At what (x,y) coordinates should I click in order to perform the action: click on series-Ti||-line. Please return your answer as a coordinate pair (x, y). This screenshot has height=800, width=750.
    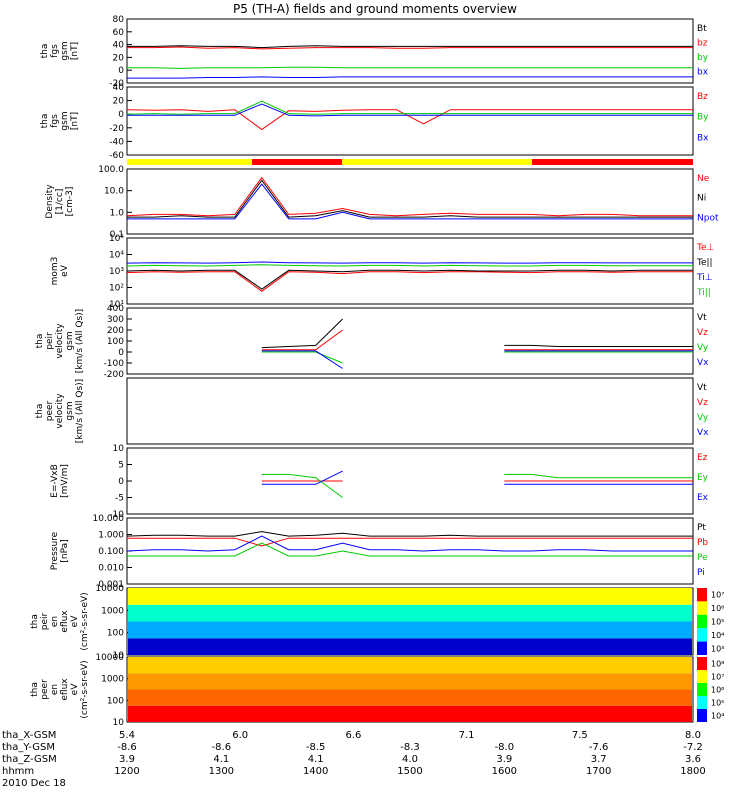
    Looking at the image, I should click on (409, 265).